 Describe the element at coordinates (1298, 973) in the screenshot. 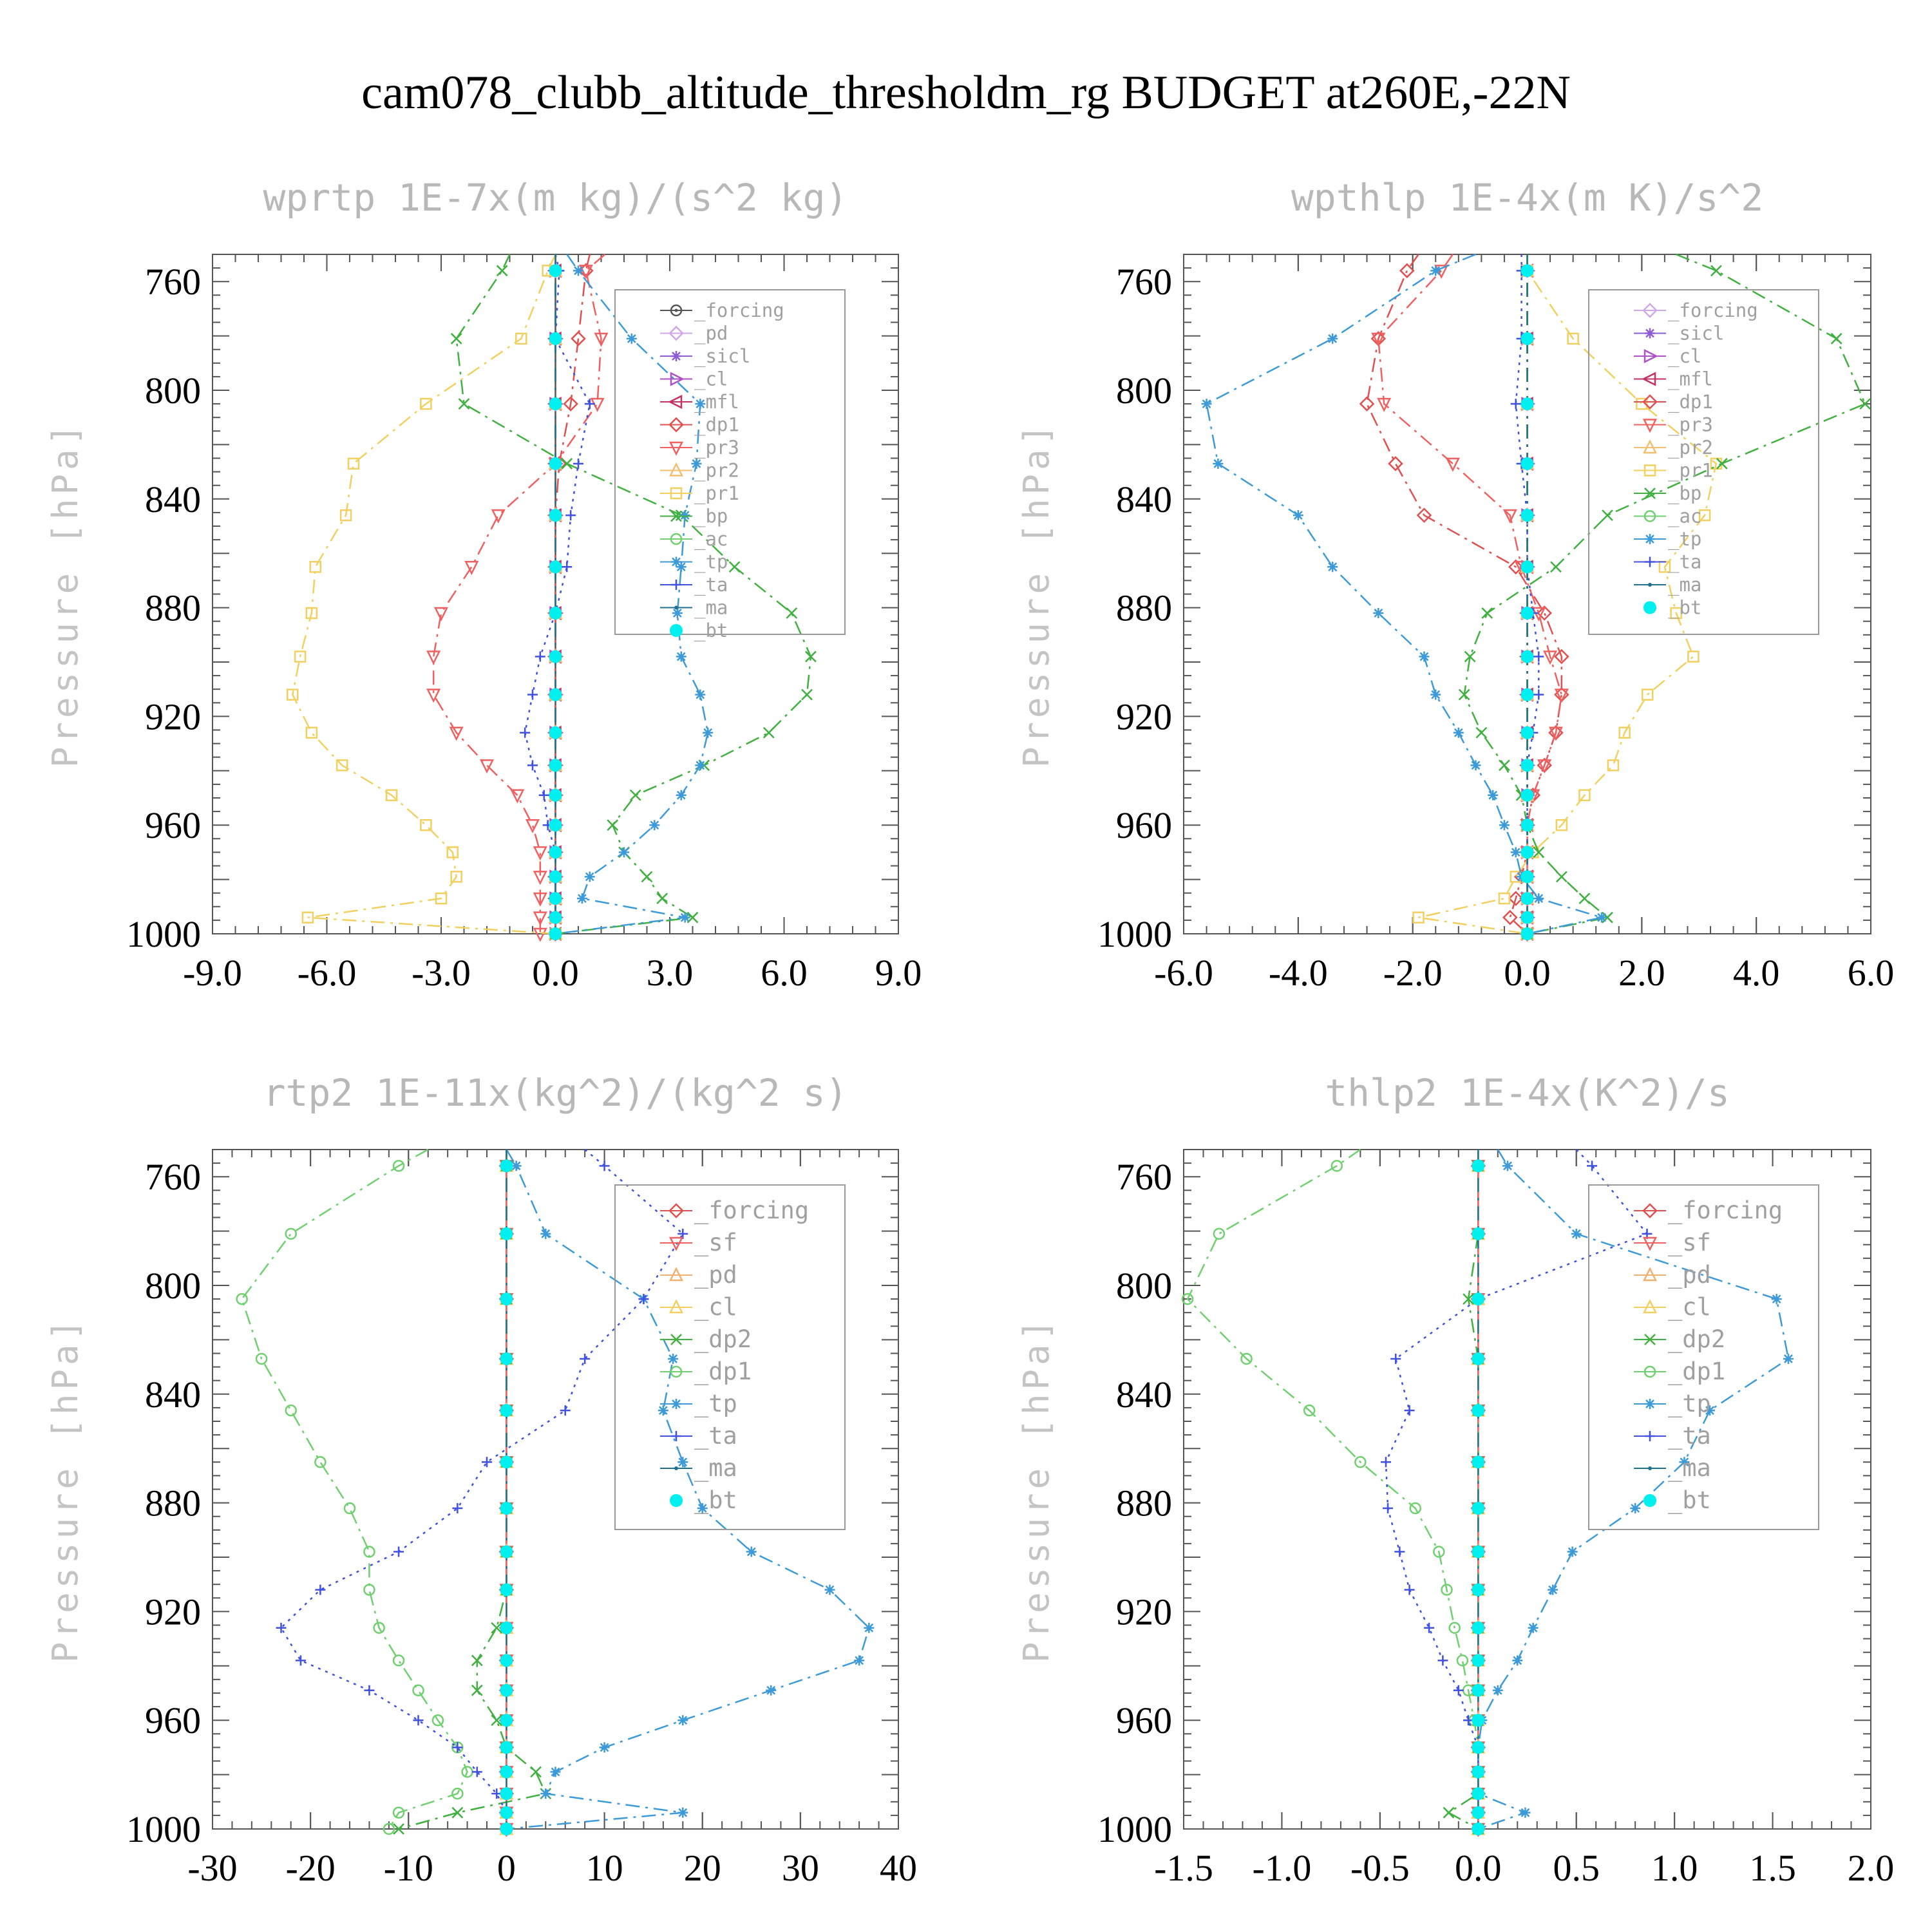

I see `x-tick-label: -4.0` at that location.